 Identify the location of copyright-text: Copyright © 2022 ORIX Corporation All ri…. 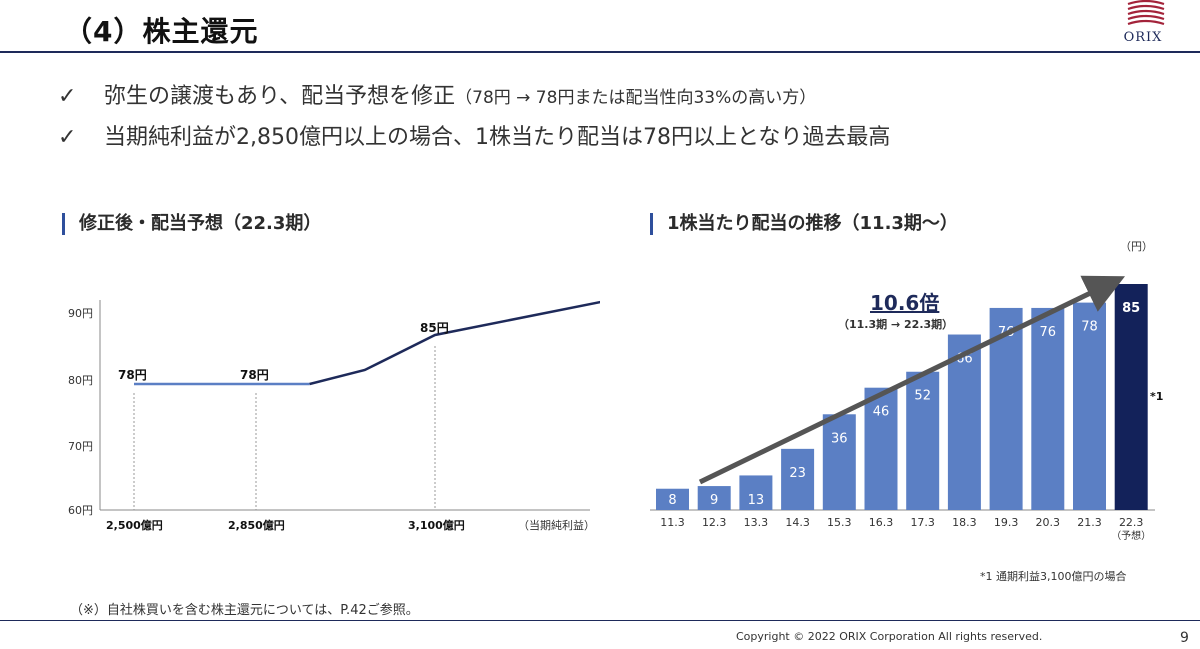
(889, 636).